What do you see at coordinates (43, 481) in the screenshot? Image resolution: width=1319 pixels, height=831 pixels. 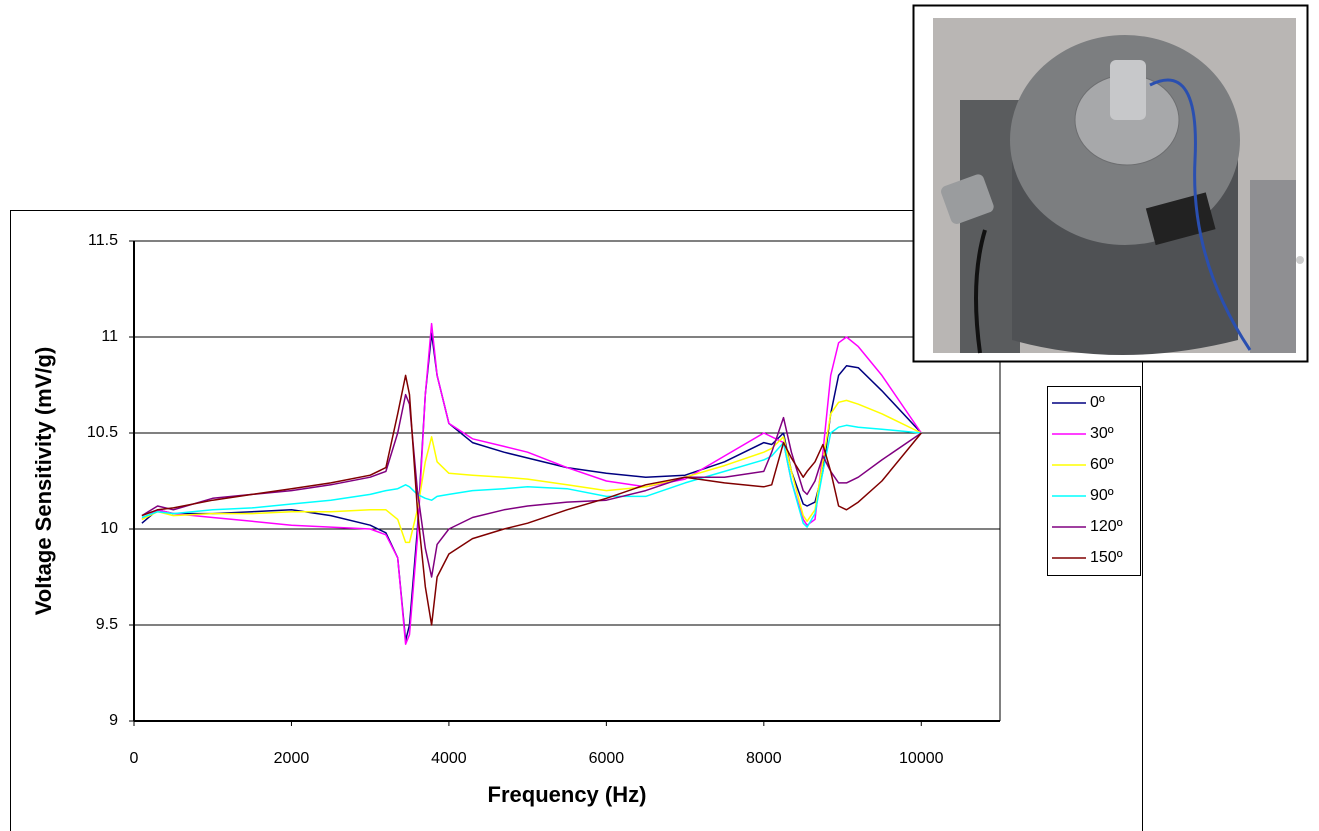 I see `y-axis-title: Voltage Sensitivity (mV/g)` at bounding box center [43, 481].